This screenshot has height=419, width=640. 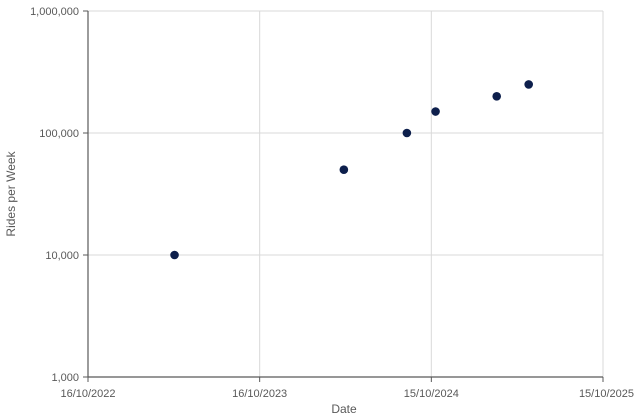 What do you see at coordinates (431, 394) in the screenshot?
I see `x-tick-label: 15/10/2024` at bounding box center [431, 394].